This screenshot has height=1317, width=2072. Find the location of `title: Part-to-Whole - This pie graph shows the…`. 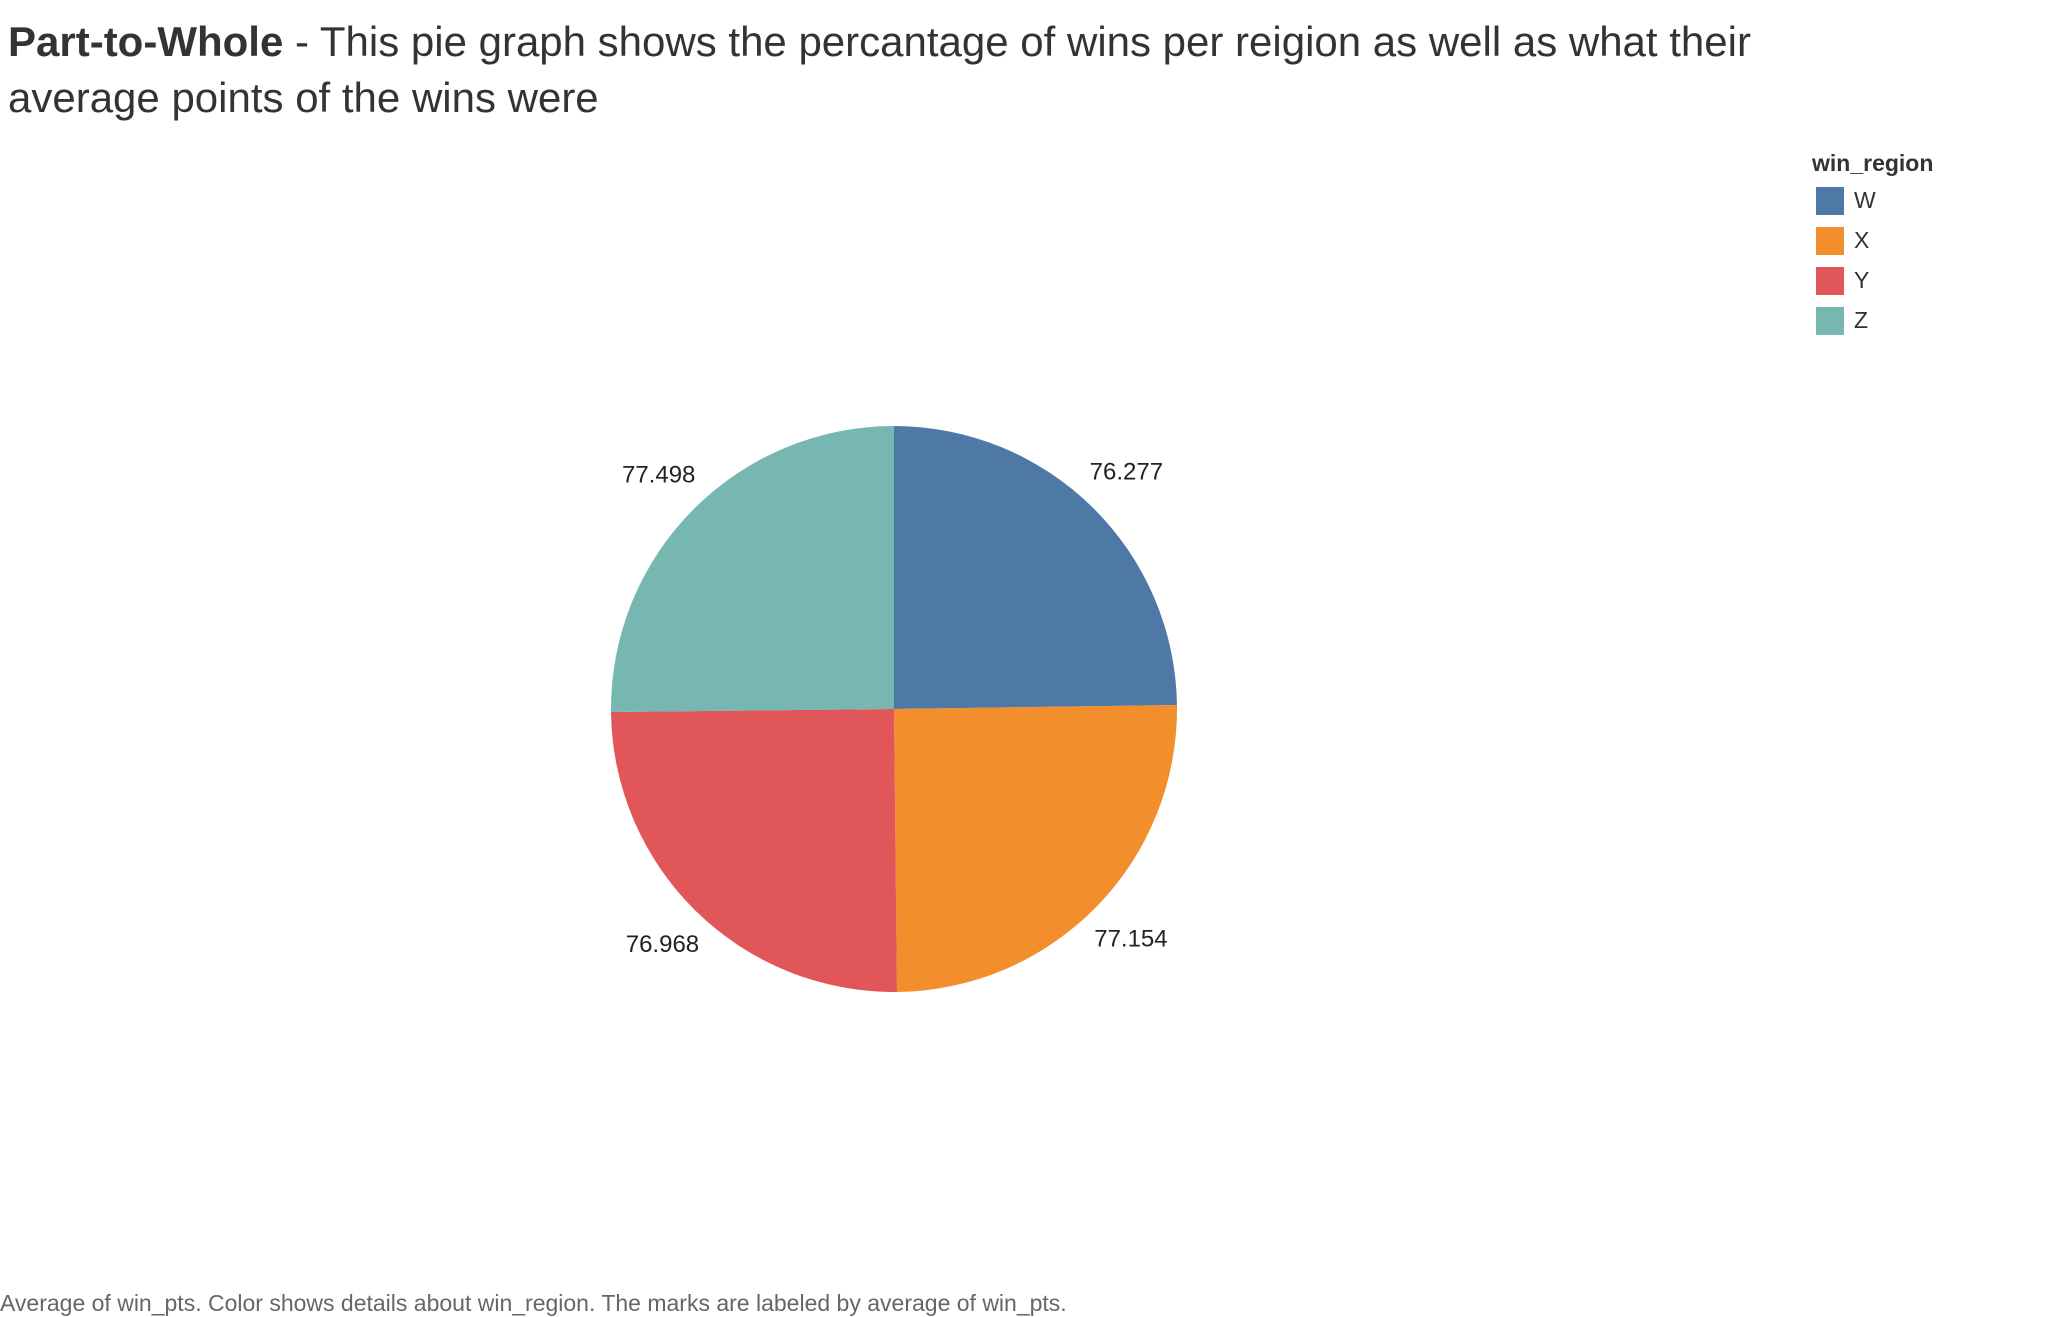

title: Part-to-Whole - This pie graph shows the… is located at coordinates (908, 70).